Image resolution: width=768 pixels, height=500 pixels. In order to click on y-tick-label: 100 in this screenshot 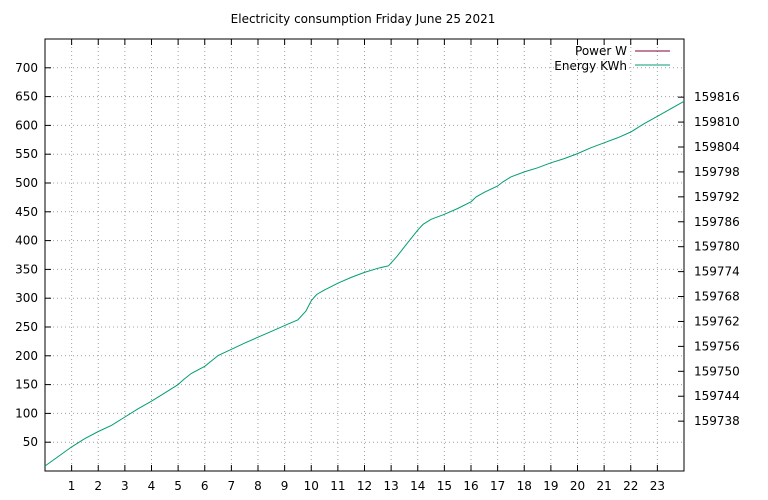, I will do `click(26, 413)`.